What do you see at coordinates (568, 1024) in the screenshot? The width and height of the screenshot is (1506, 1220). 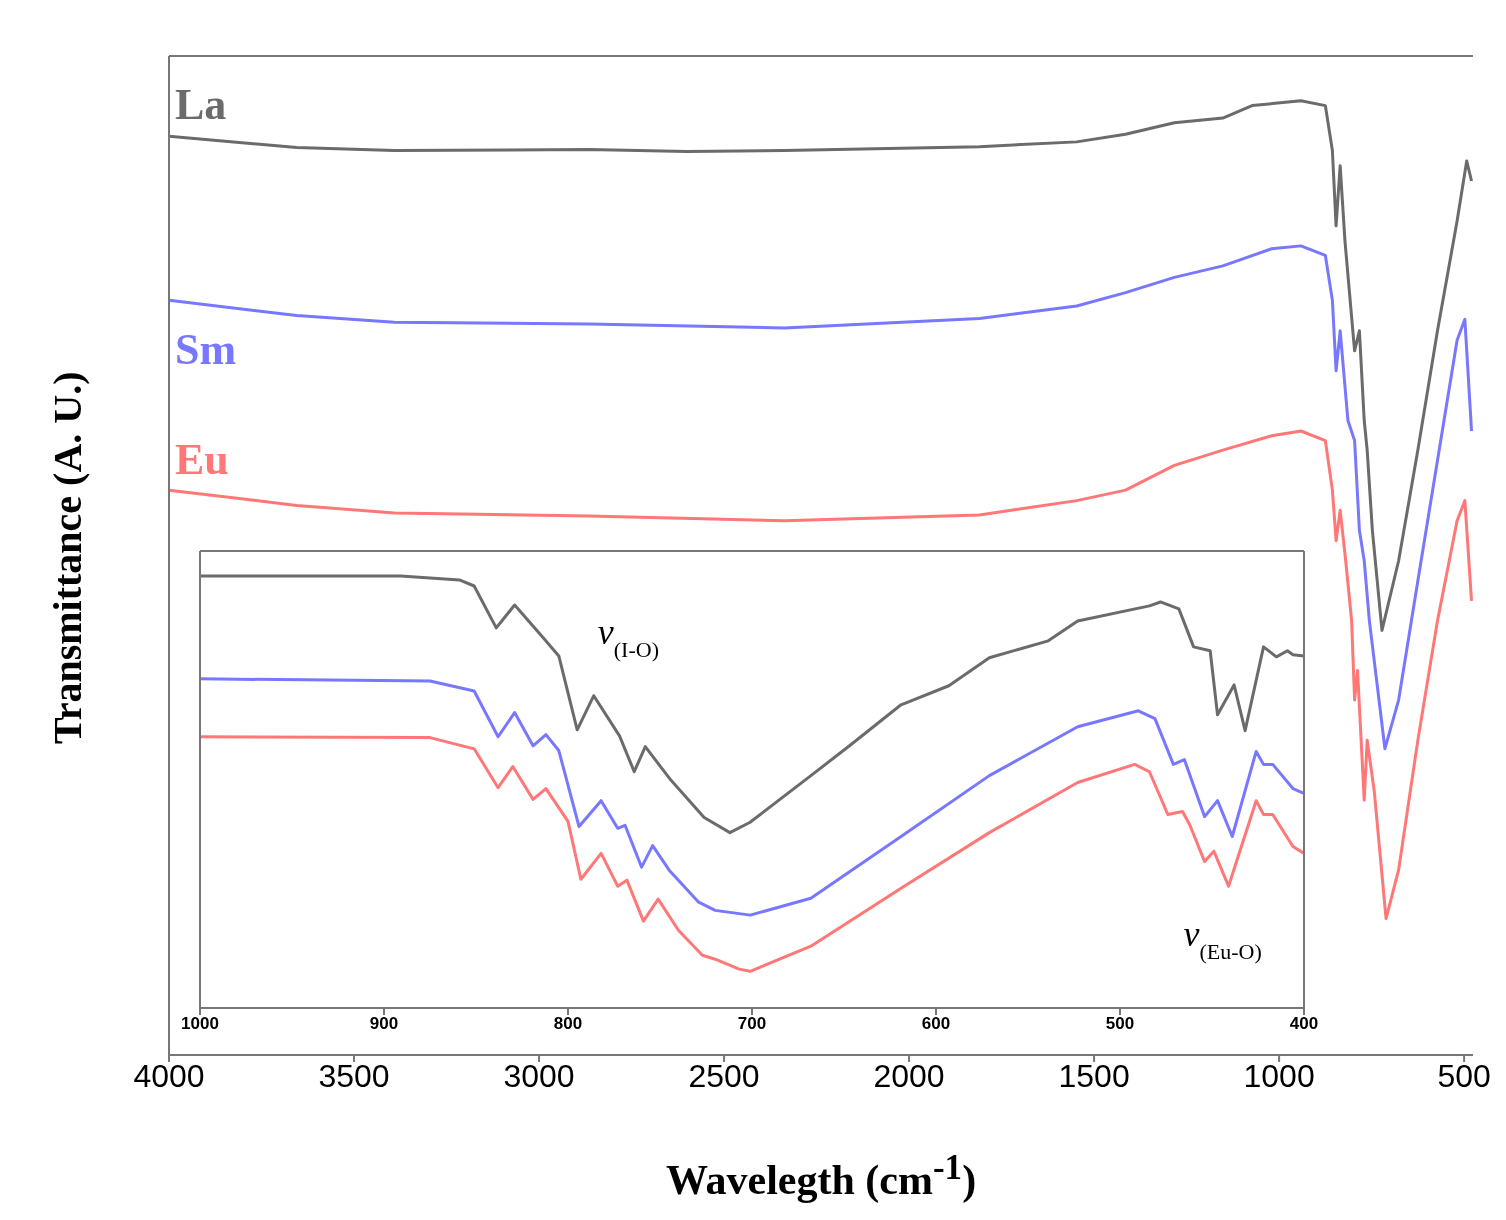 I see `x-tick-label: 800` at bounding box center [568, 1024].